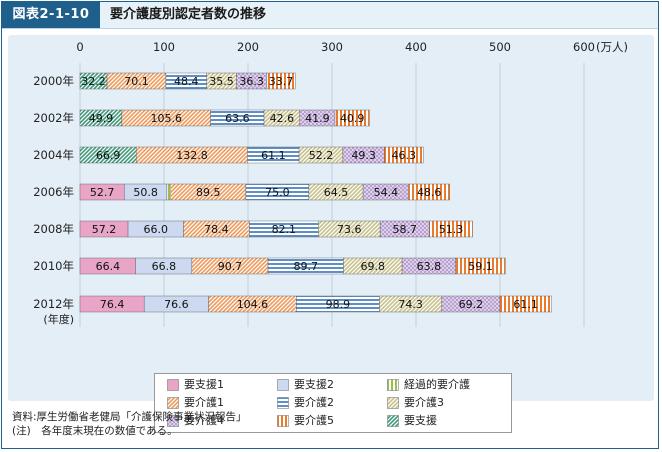  What do you see at coordinates (93, 81) in the screenshot?
I see `data-label: 32.2` at bounding box center [93, 81].